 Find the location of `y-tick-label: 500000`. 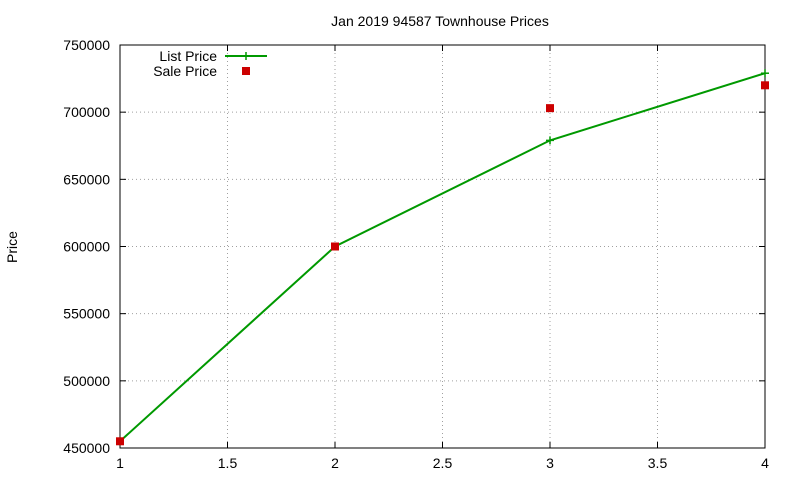

y-tick-label: 500000 is located at coordinates (86, 381).